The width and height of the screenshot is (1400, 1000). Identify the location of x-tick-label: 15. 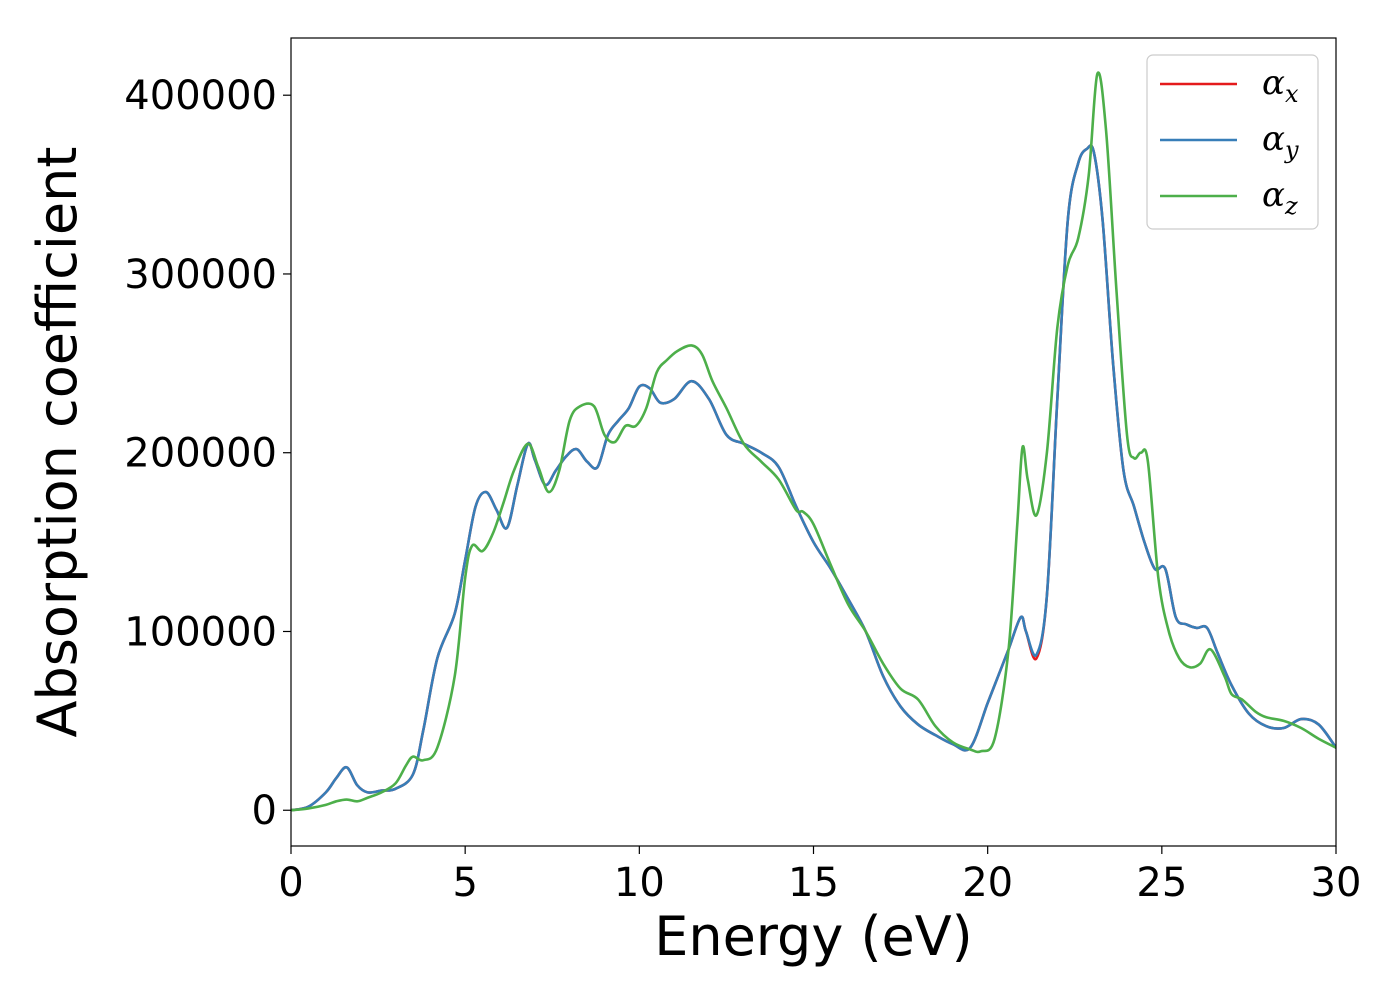
(813, 883).